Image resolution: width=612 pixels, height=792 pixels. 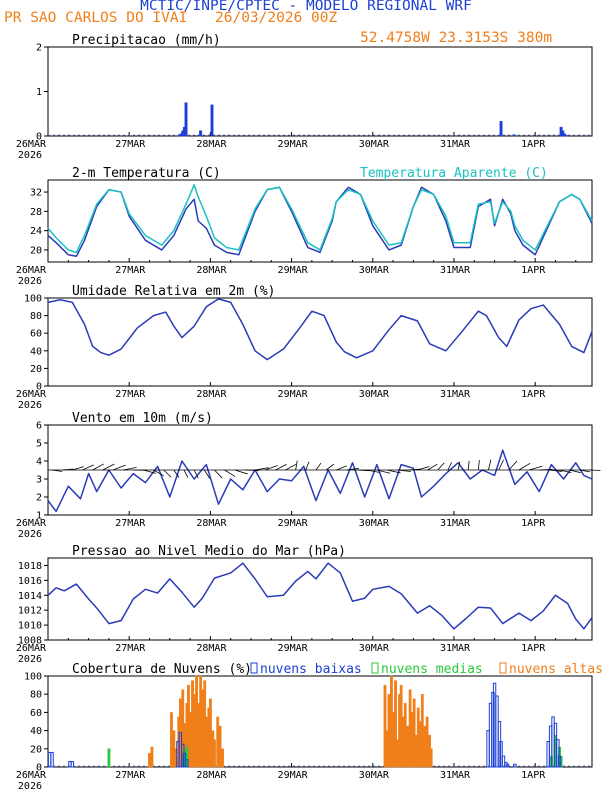 What do you see at coordinates (96, 18) in the screenshot?
I see `location-label: PR SAO CARLOS DO IVAI` at bounding box center [96, 18].